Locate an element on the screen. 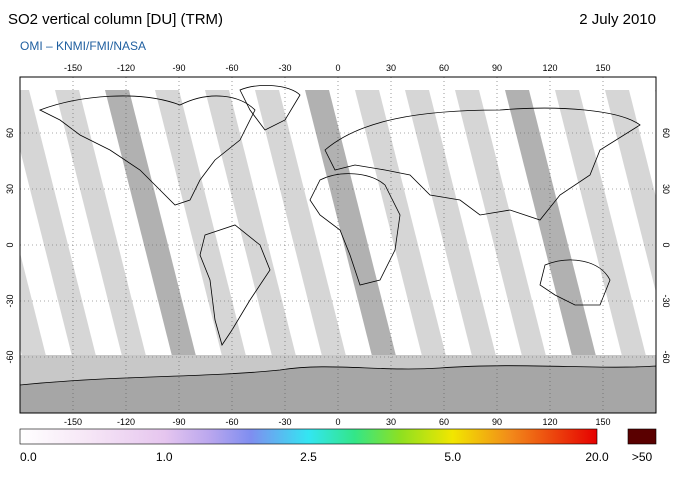 The height and width of the screenshot is (485, 676). greenland is located at coordinates (270, 108).